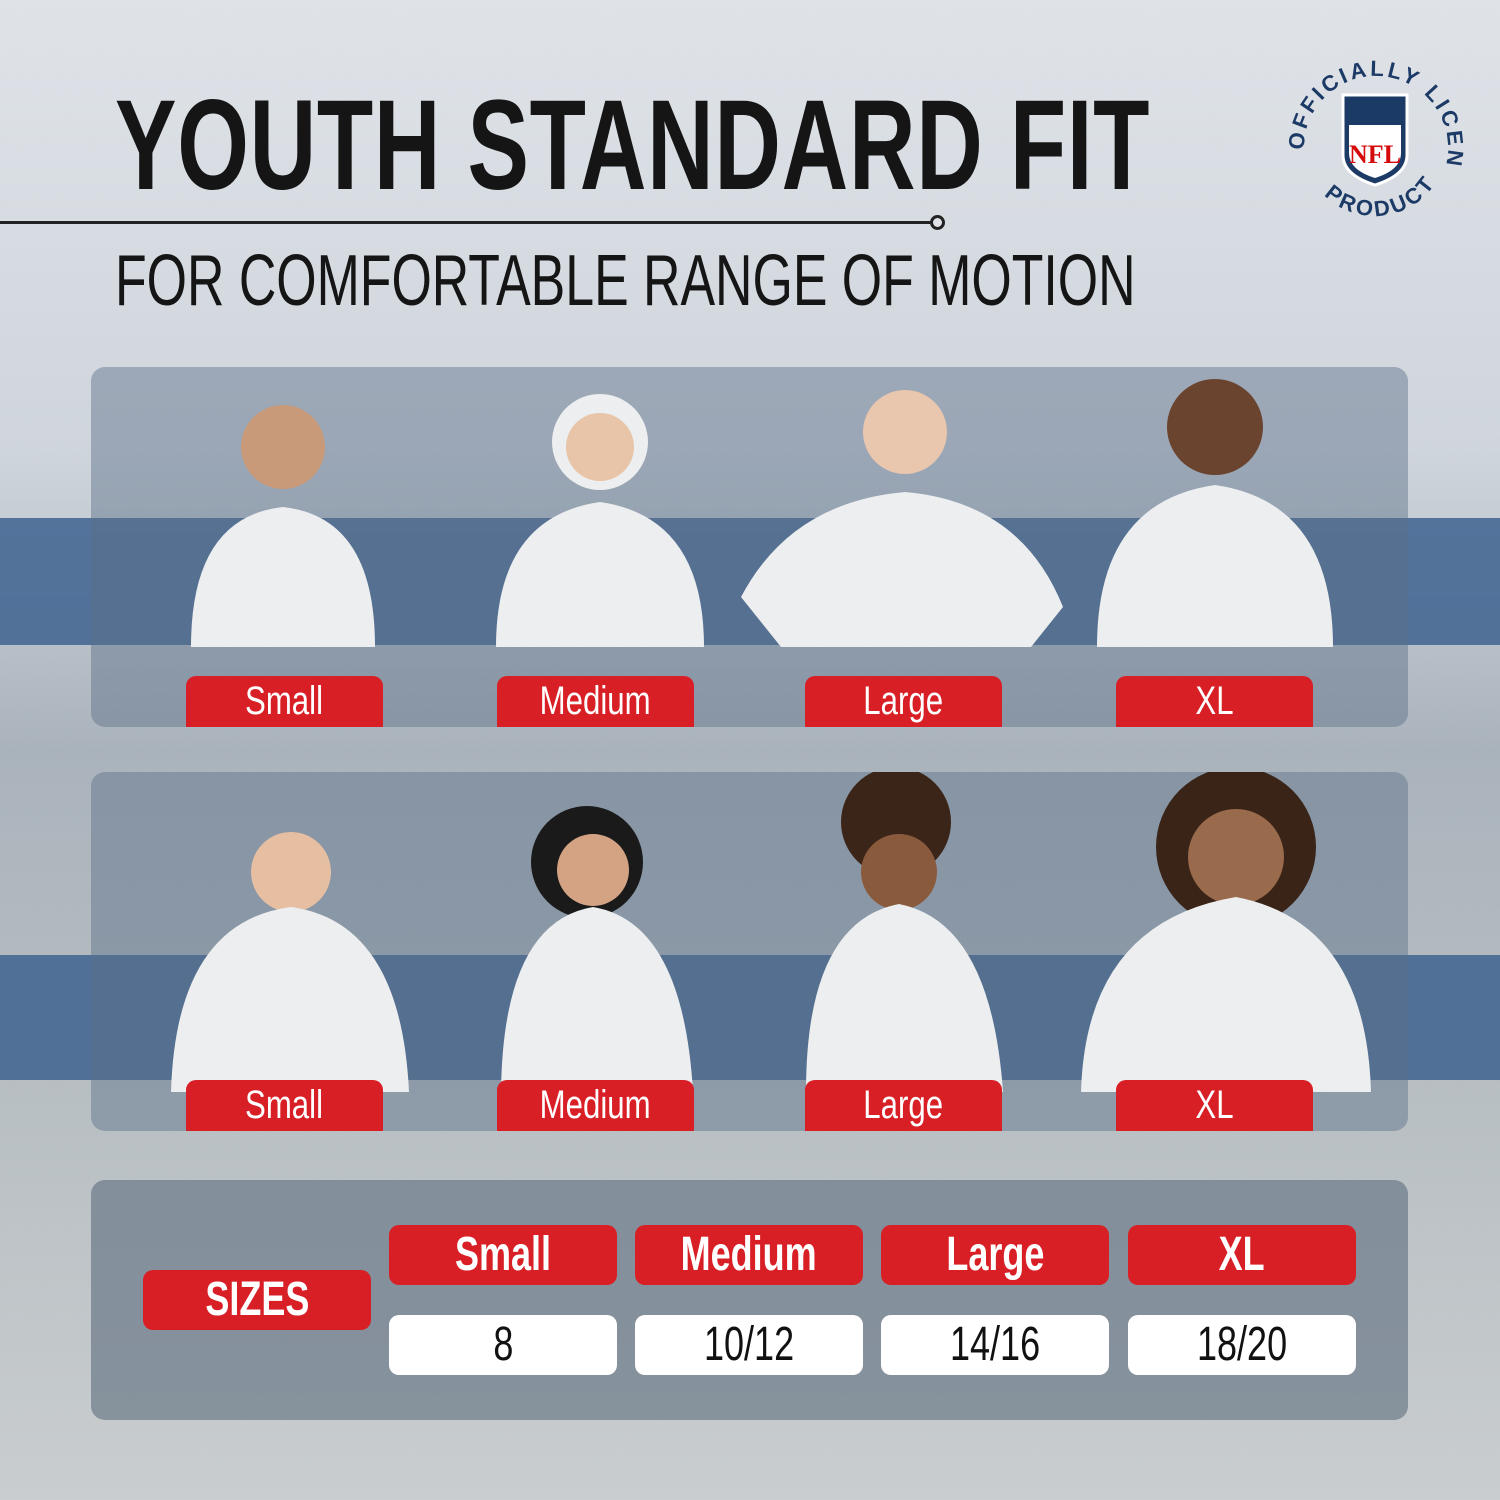 The height and width of the screenshot is (1500, 1500). What do you see at coordinates (1370, 128) in the screenshot?
I see `nfl-licensed-badge: OFFICIALLY LICENSED PRODUCT NFL` at bounding box center [1370, 128].